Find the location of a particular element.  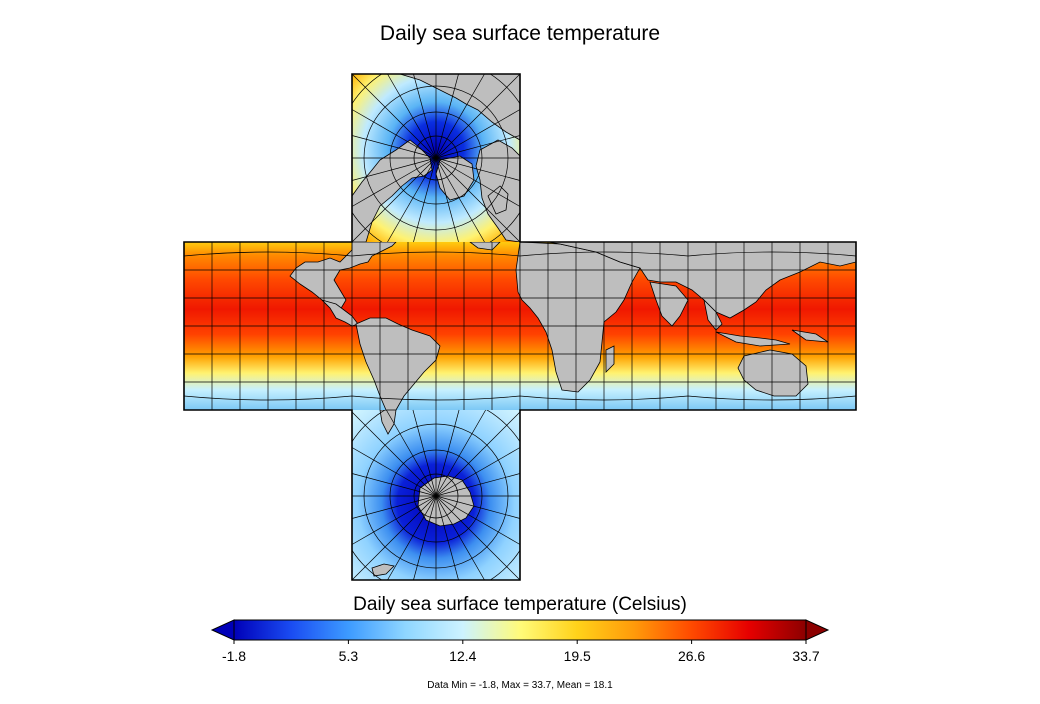

land-south-america is located at coordinates (398, 363).